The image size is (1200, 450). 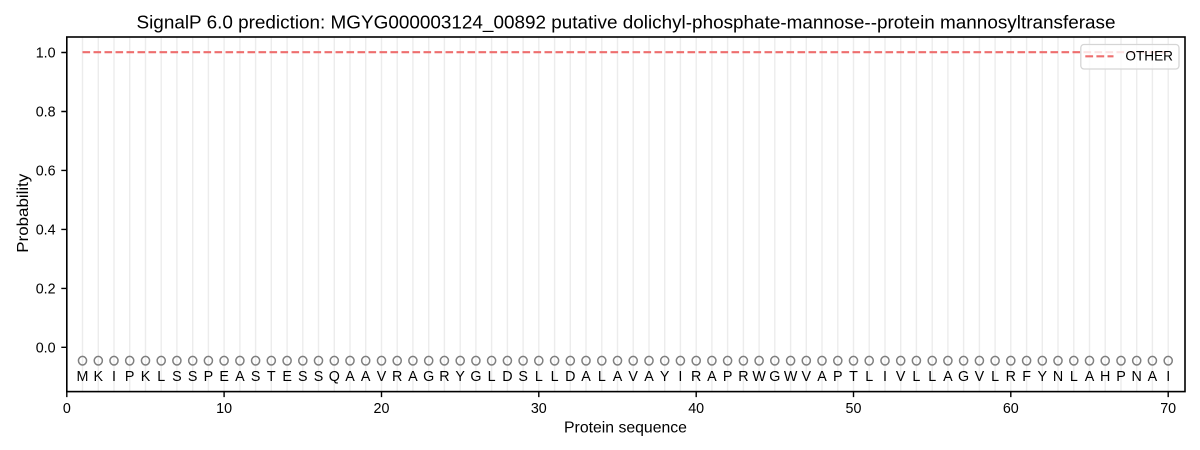 What do you see at coordinates (1168, 409) in the screenshot?
I see `svg-text: 70` at bounding box center [1168, 409].